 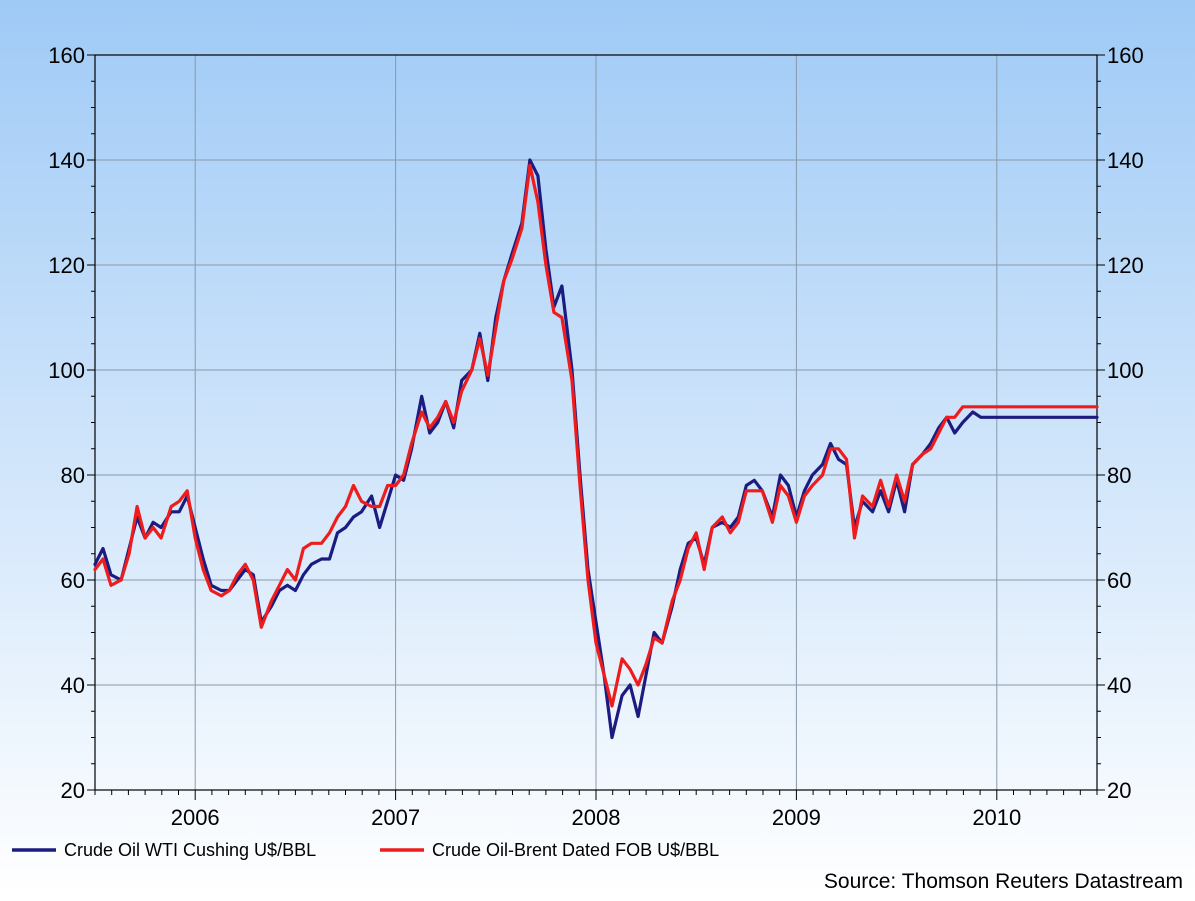 What do you see at coordinates (66, 265) in the screenshot?
I see `y-tick-label-left: 120` at bounding box center [66, 265].